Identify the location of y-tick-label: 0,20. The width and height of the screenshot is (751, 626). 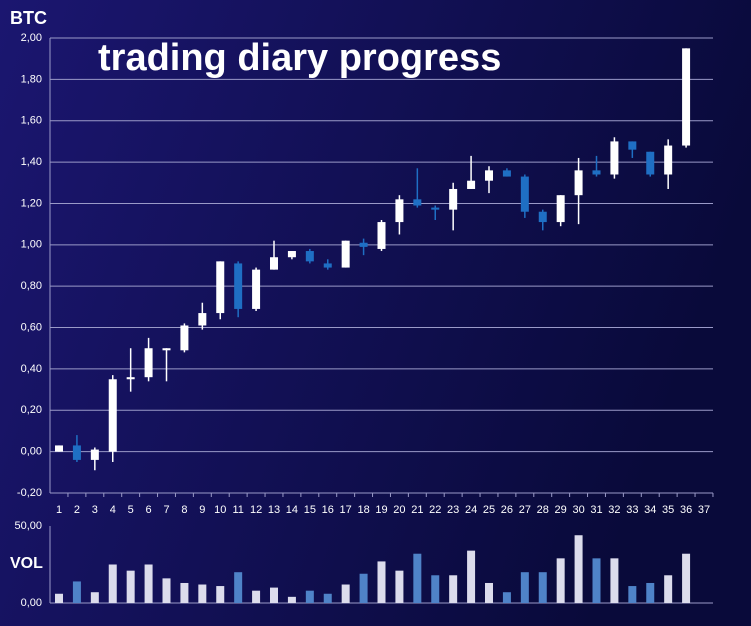
(31, 410).